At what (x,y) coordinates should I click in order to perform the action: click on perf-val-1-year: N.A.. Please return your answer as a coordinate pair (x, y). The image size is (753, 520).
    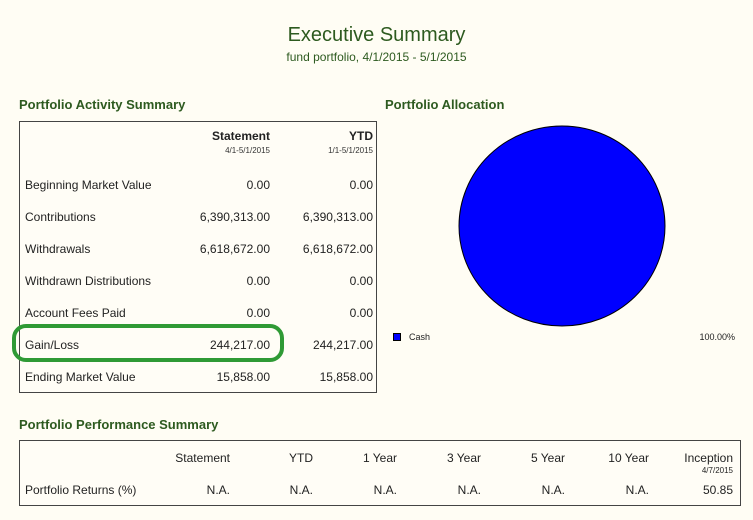
    Looking at the image, I should click on (385, 490).